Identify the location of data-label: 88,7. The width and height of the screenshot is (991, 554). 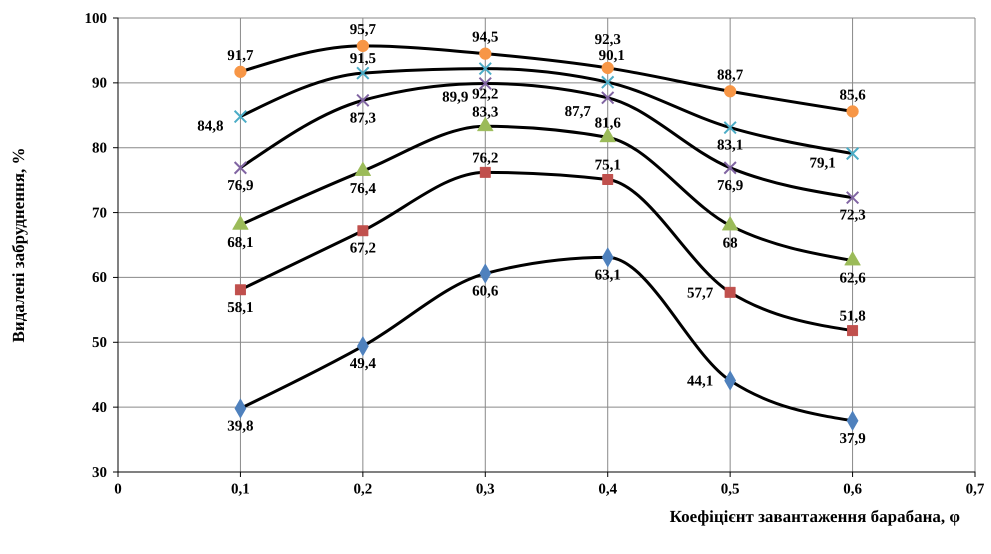
(730, 75).